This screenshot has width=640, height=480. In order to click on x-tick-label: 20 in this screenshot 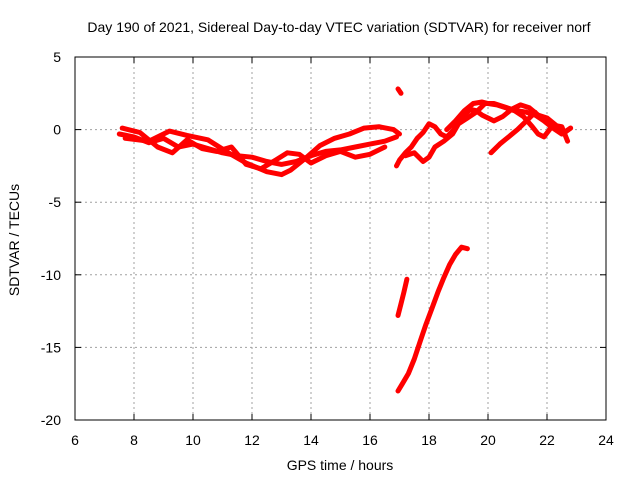, I will do `click(488, 440)`.